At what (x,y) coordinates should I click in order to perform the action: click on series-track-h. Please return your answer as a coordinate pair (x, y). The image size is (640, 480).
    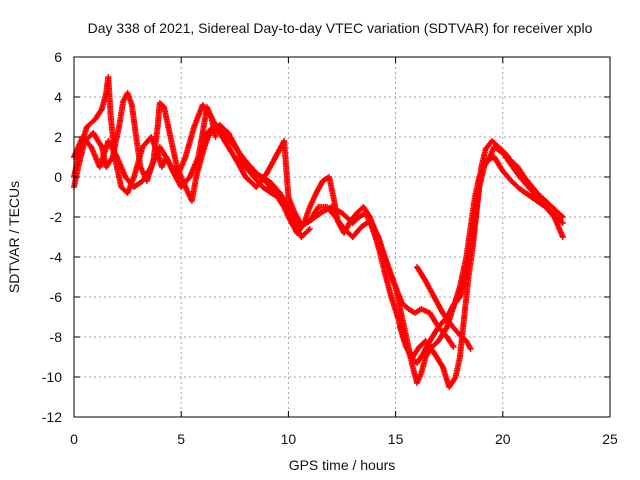
    Looking at the image, I should click on (444, 308).